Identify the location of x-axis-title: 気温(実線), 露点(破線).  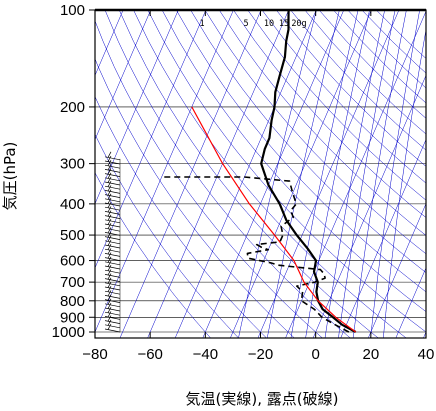
(262, 399).